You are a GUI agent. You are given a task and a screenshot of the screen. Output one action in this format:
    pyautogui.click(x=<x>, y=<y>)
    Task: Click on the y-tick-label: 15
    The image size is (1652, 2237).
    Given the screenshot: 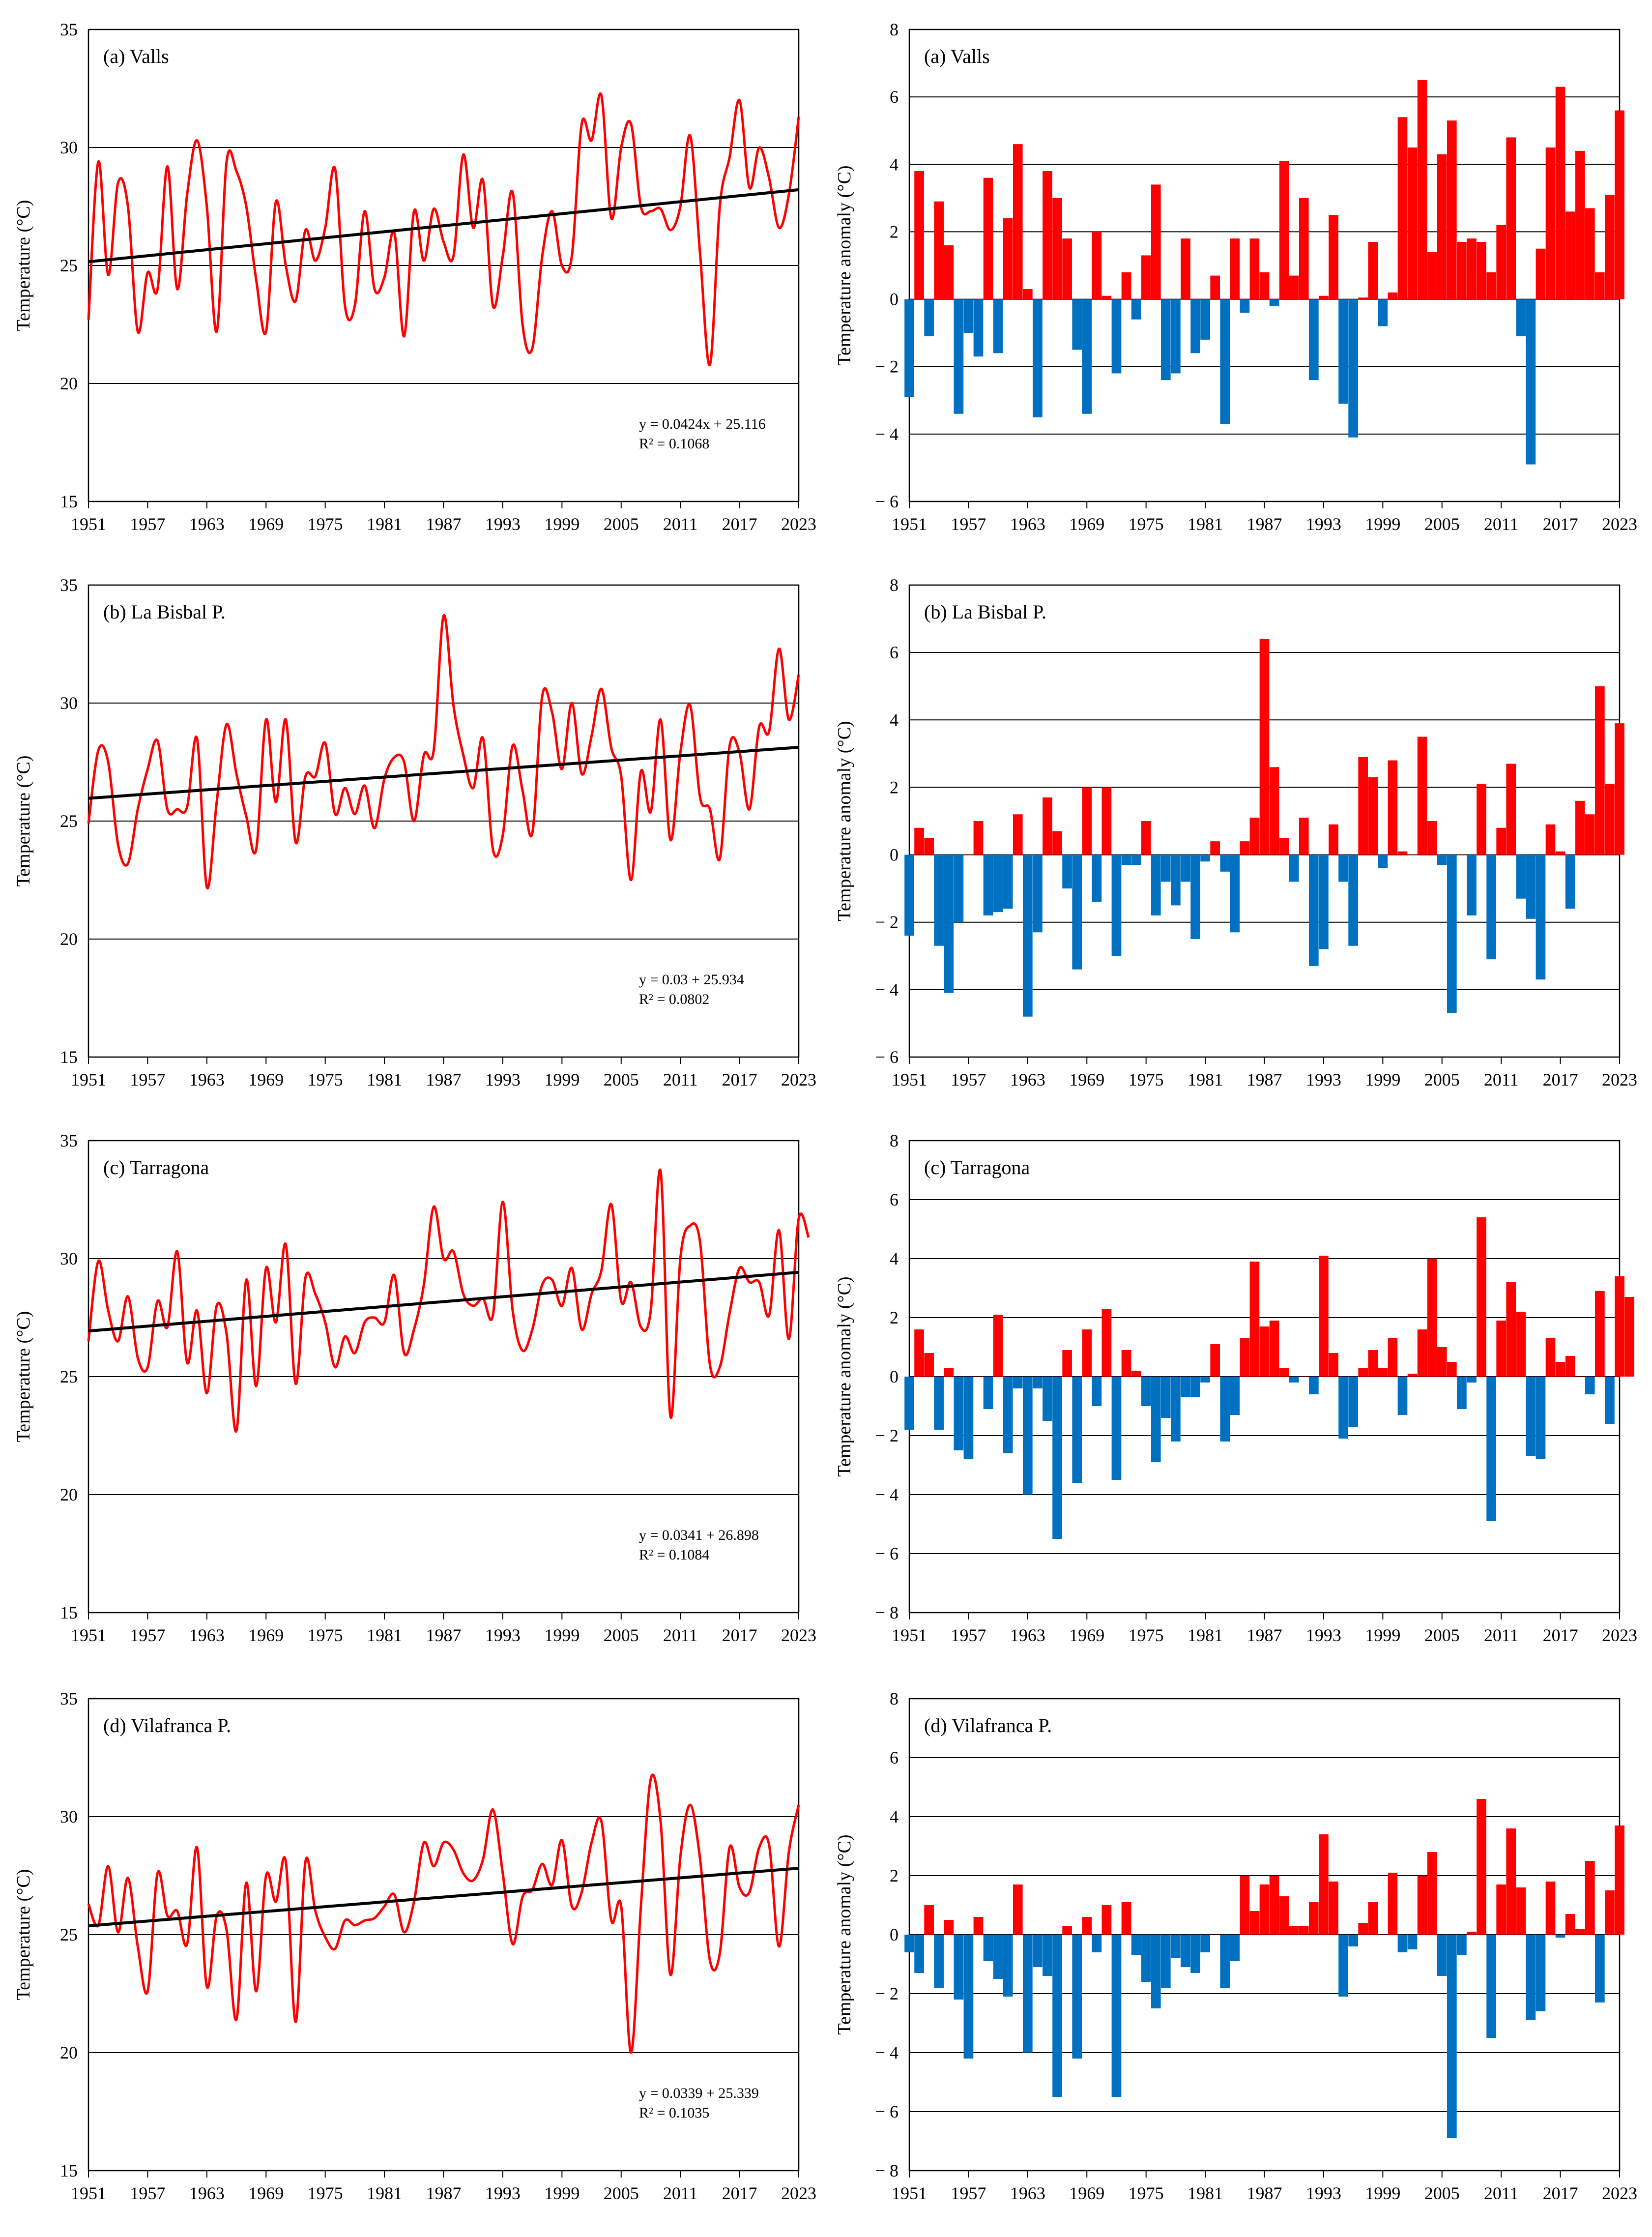 What is the action you would take?
    pyautogui.click(x=69, y=1612)
    